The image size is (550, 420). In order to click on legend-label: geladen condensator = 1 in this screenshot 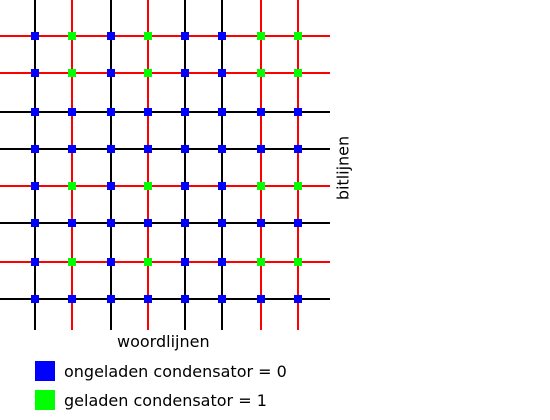, I will do `click(165, 400)`.